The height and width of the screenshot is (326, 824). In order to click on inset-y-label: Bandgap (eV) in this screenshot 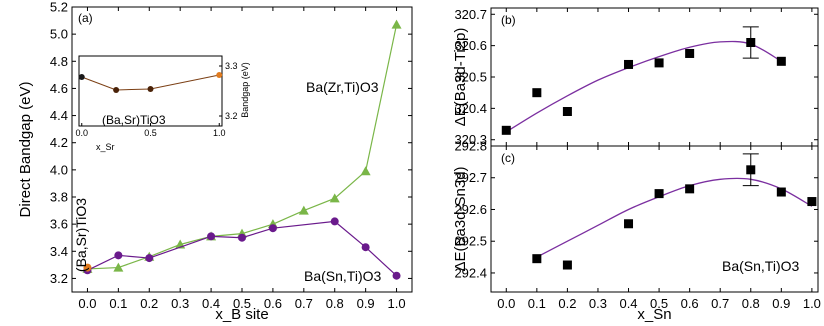, I will do `click(245, 90)`.